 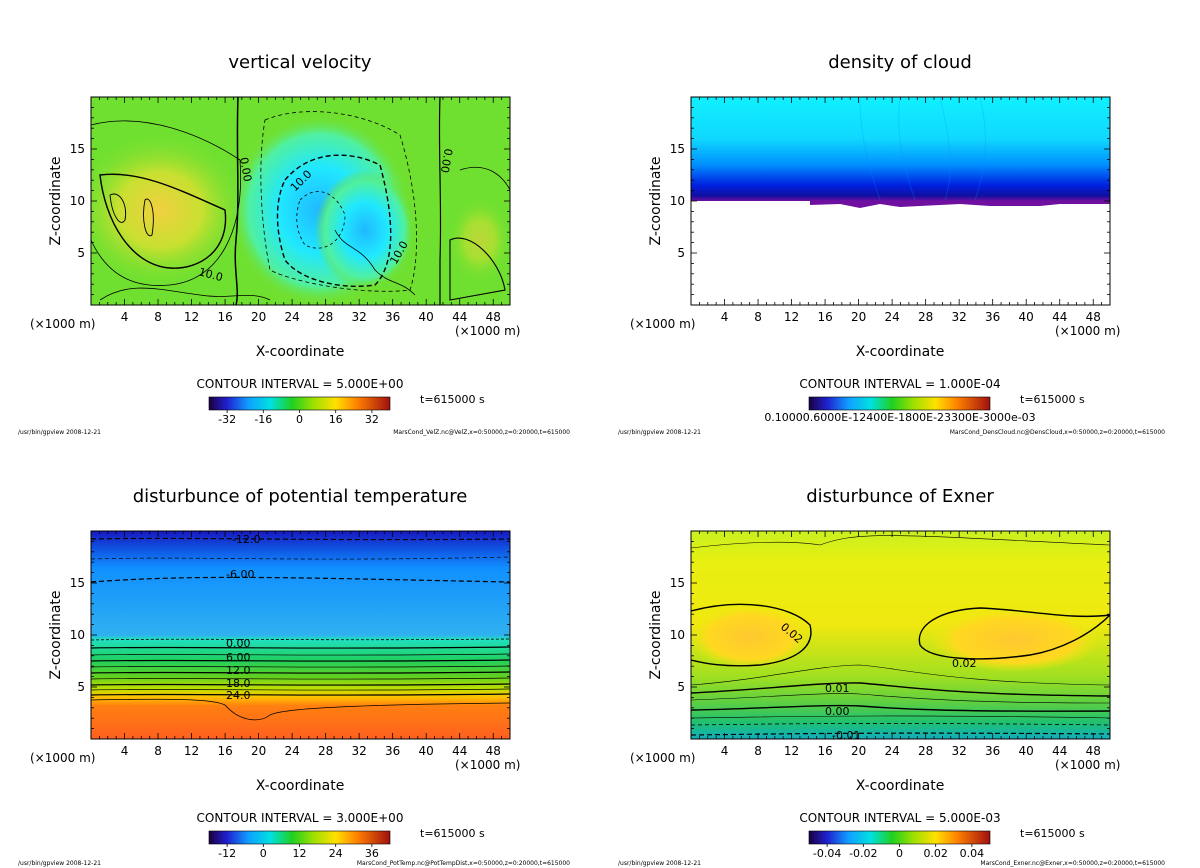 What do you see at coordinates (238, 657) in the screenshot?
I see `contour-label: 6.00` at bounding box center [238, 657].